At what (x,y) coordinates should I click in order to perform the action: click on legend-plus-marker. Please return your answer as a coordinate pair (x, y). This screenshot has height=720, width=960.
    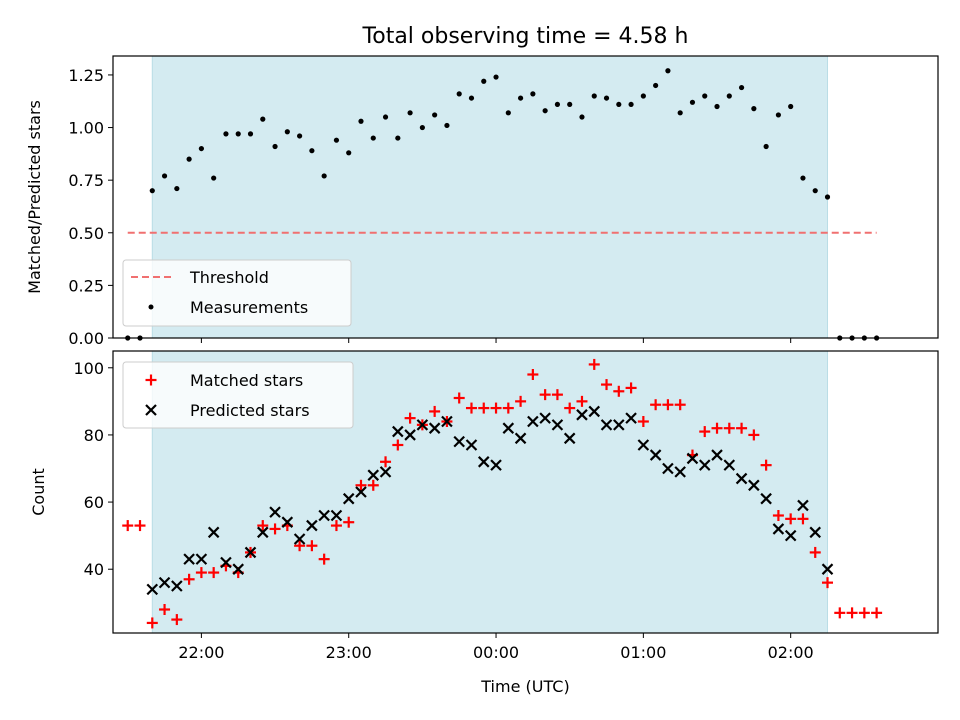
    Looking at the image, I should click on (151, 380).